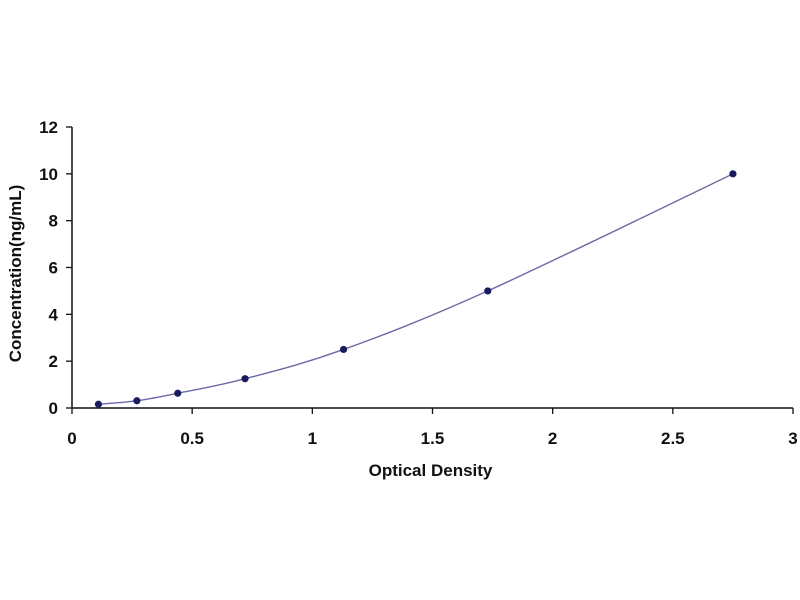 The height and width of the screenshot is (600, 800). I want to click on x-tick-label: 1, so click(312, 438).